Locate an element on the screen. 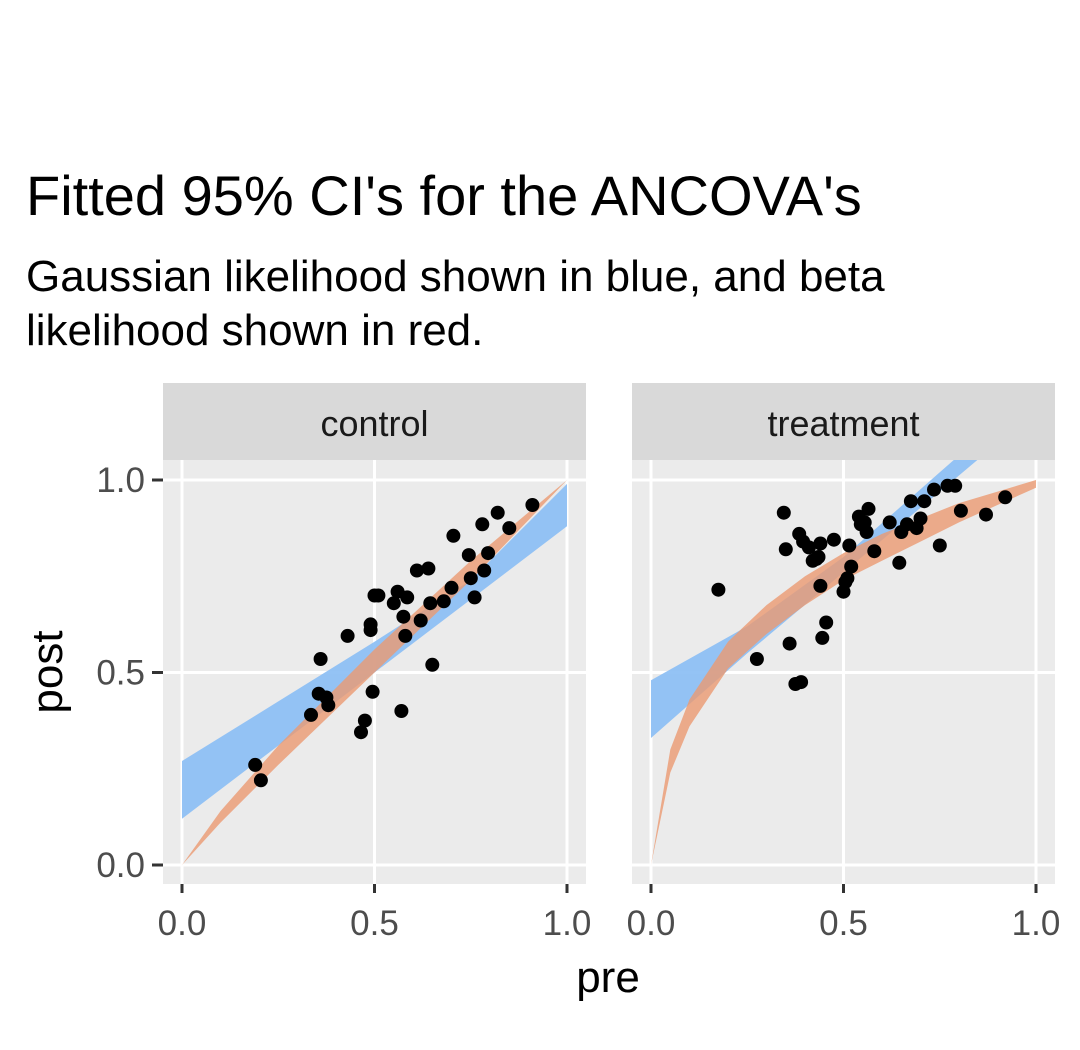 Image resolution: width=1080 pixels, height=1050 pixels. chart-title: Fitted 95% CI's for the ANCOVA's is located at coordinates (444, 195).